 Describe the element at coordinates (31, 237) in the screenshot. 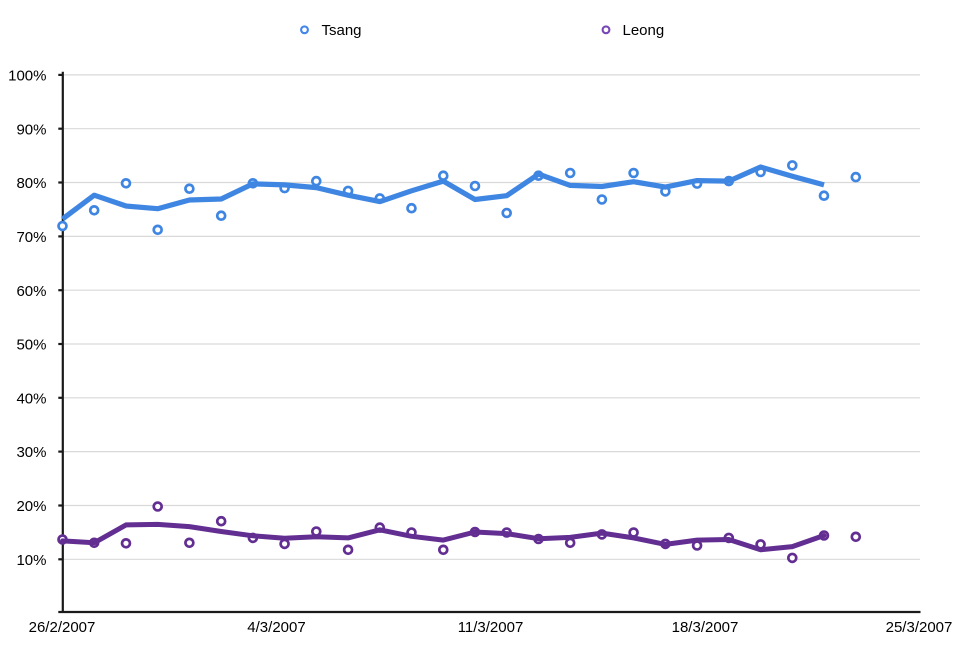

I see `svg-text: 70%` at that location.